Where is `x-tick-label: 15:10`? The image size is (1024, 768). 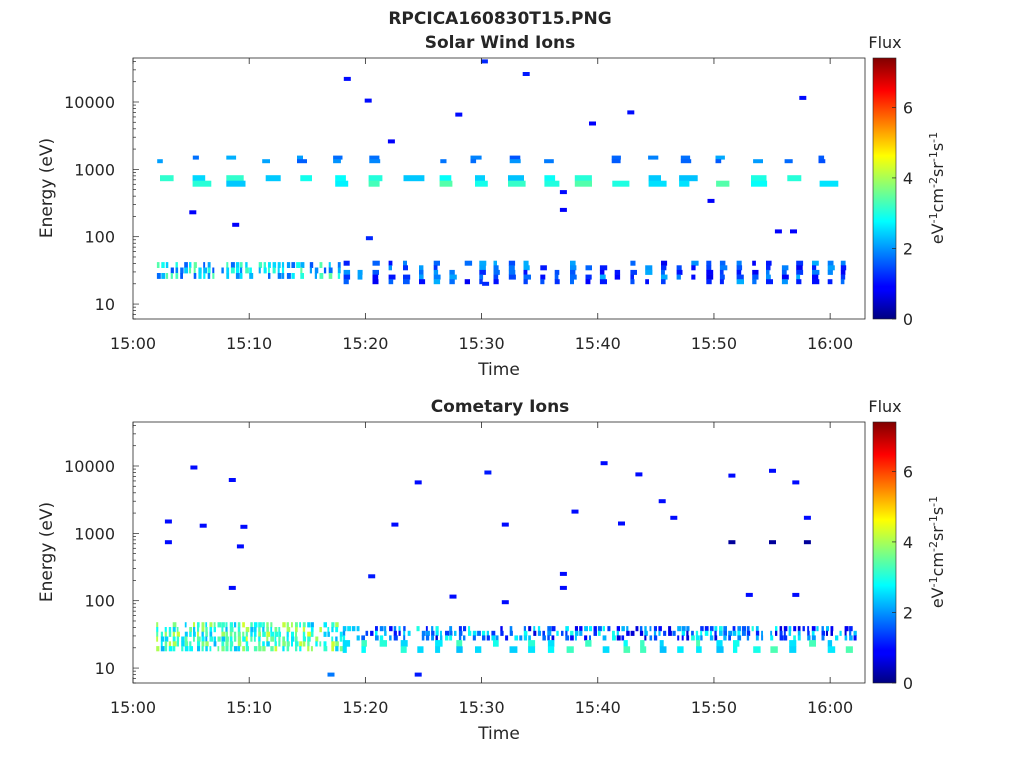 x-tick-label: 15:10 is located at coordinates (249, 343).